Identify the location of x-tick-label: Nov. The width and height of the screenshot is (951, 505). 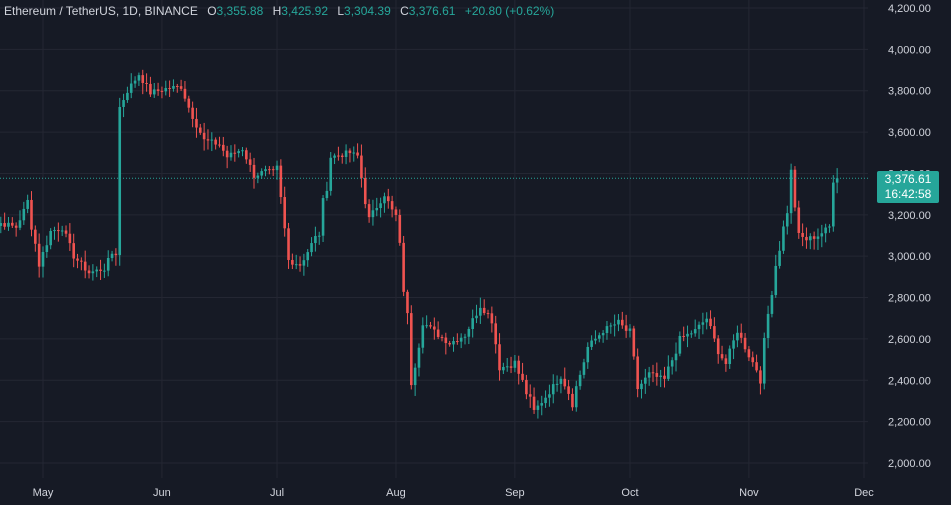
(749, 493).